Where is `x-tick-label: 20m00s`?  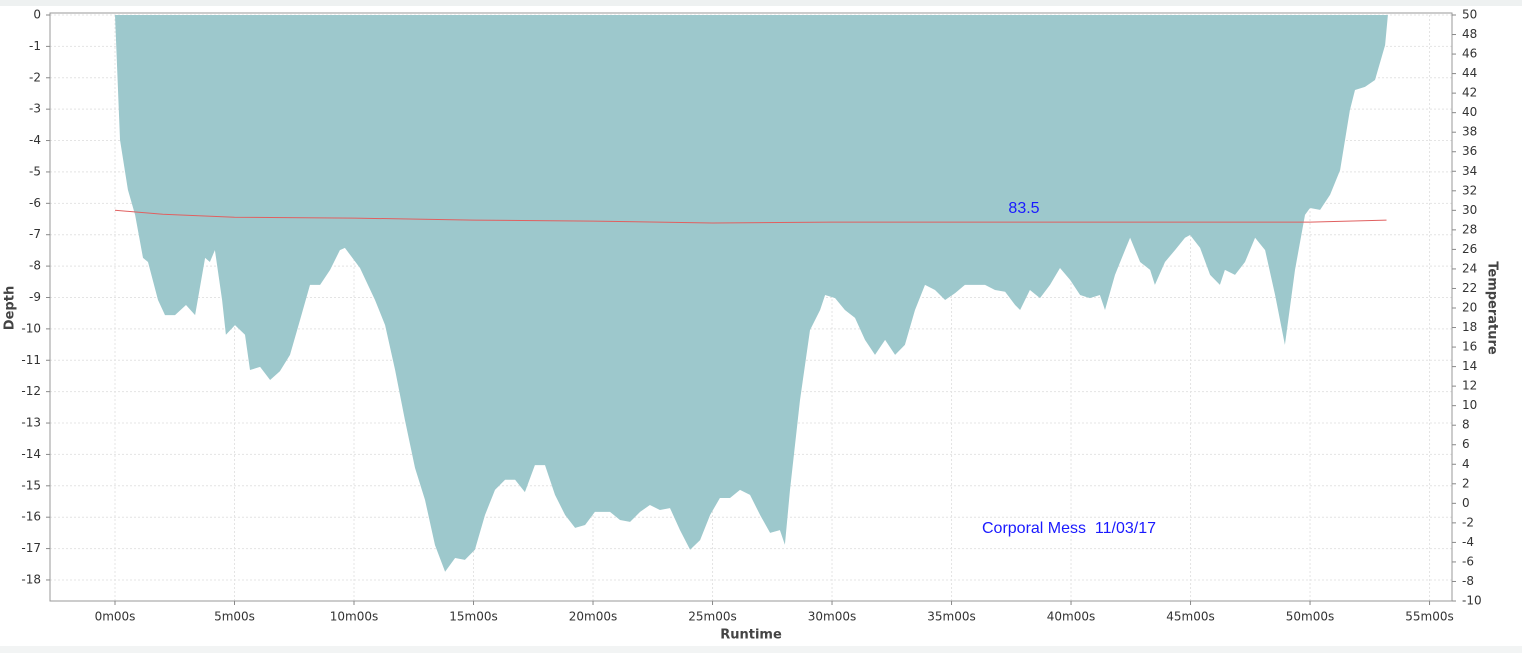
x-tick-label: 20m00s is located at coordinates (593, 617).